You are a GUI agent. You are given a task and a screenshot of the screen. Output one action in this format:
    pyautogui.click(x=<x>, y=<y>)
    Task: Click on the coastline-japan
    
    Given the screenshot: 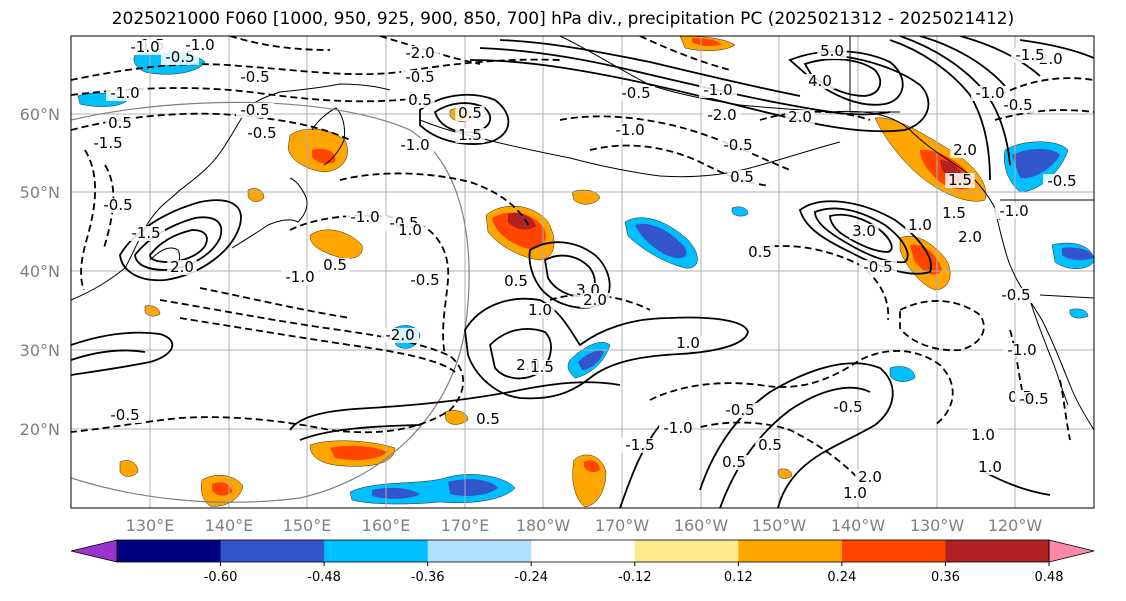 What is the action you would take?
    pyautogui.click(x=269, y=213)
    